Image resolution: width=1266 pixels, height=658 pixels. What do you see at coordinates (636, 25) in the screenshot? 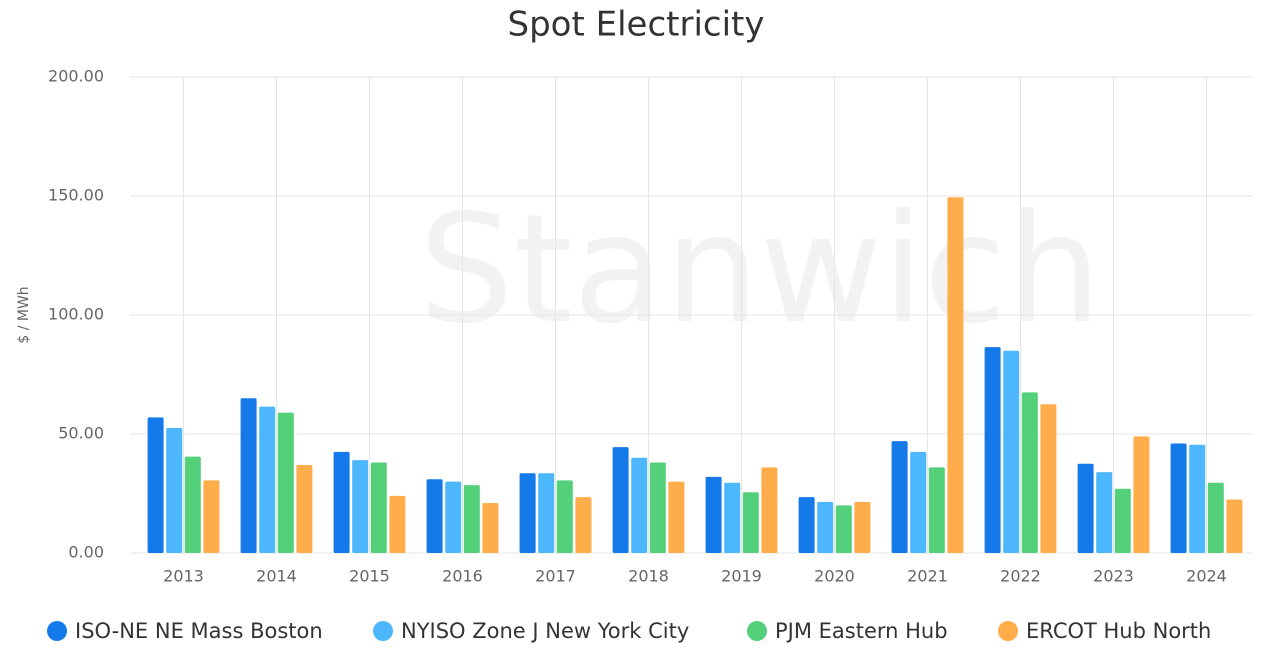
I see `chart-title: Spot Electricity` at bounding box center [636, 25].